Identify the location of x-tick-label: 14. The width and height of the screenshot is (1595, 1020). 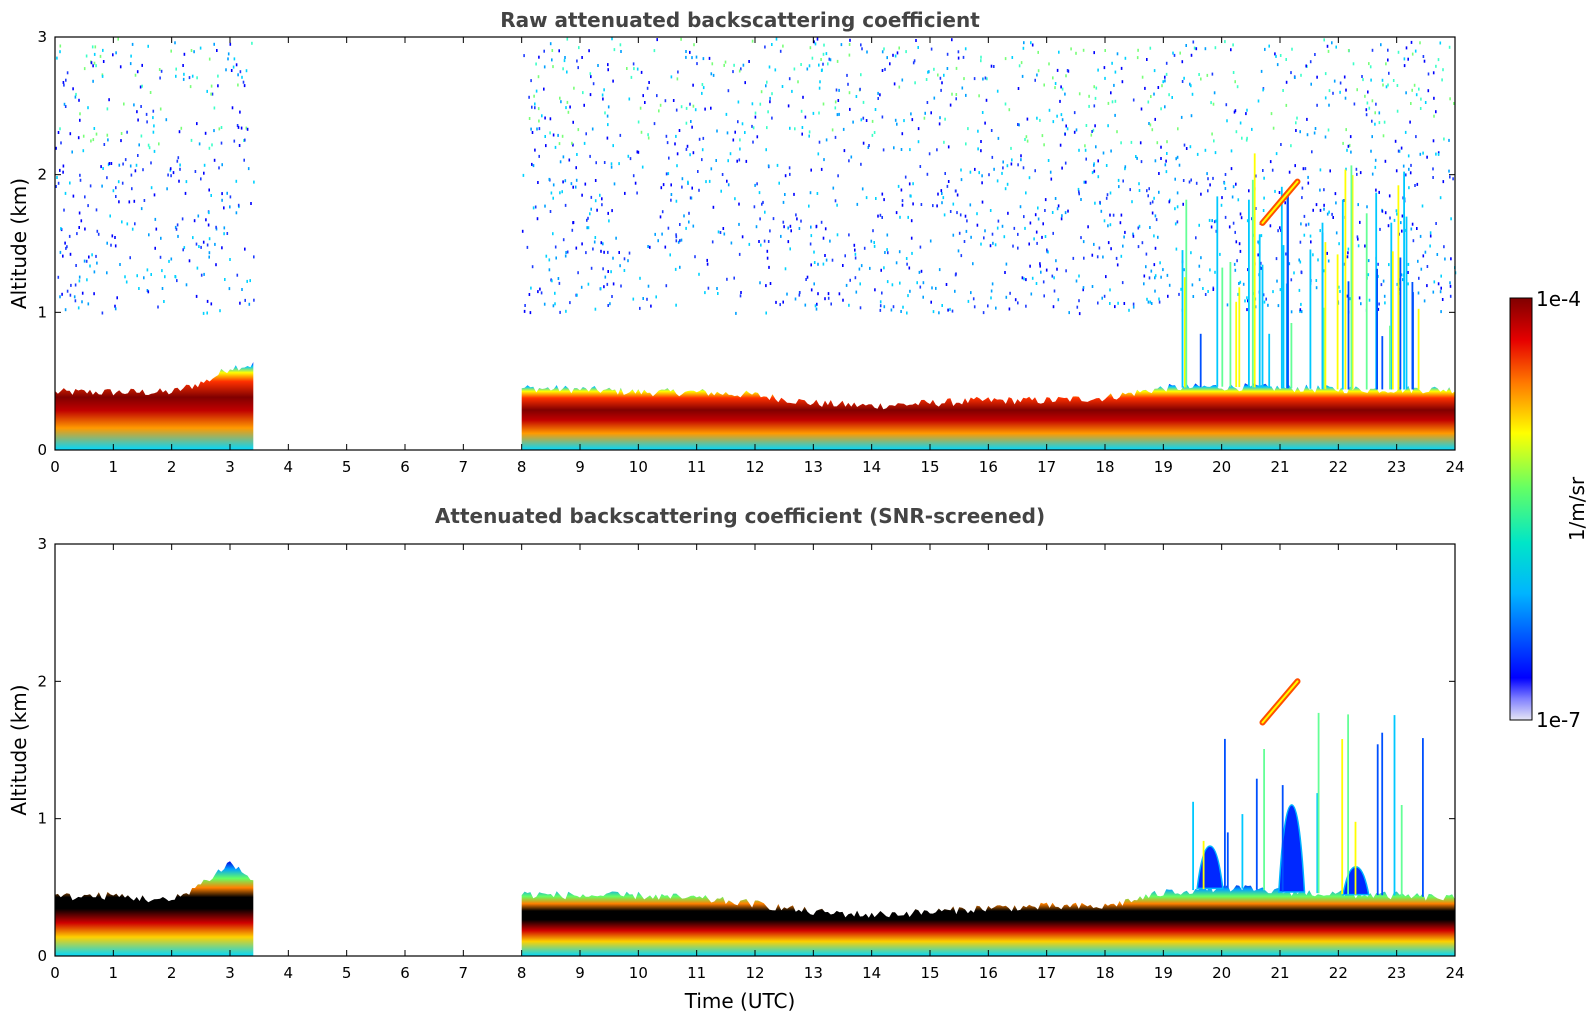
(871, 973).